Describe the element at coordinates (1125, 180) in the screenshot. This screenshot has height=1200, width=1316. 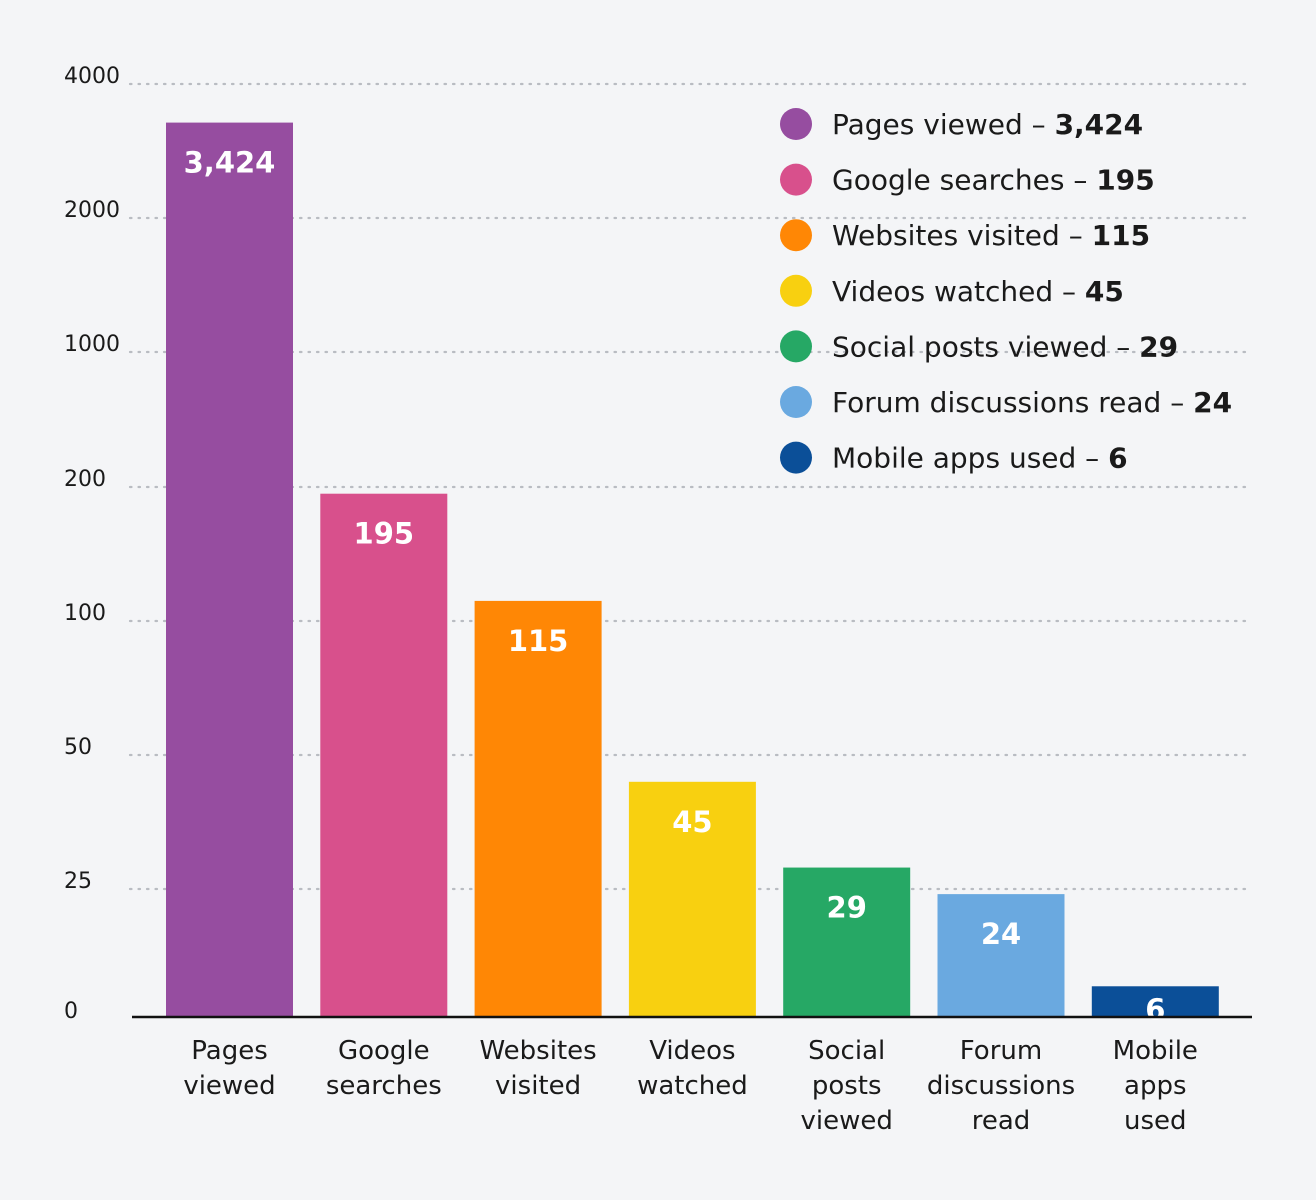
I see `legend-value: 195` at that location.